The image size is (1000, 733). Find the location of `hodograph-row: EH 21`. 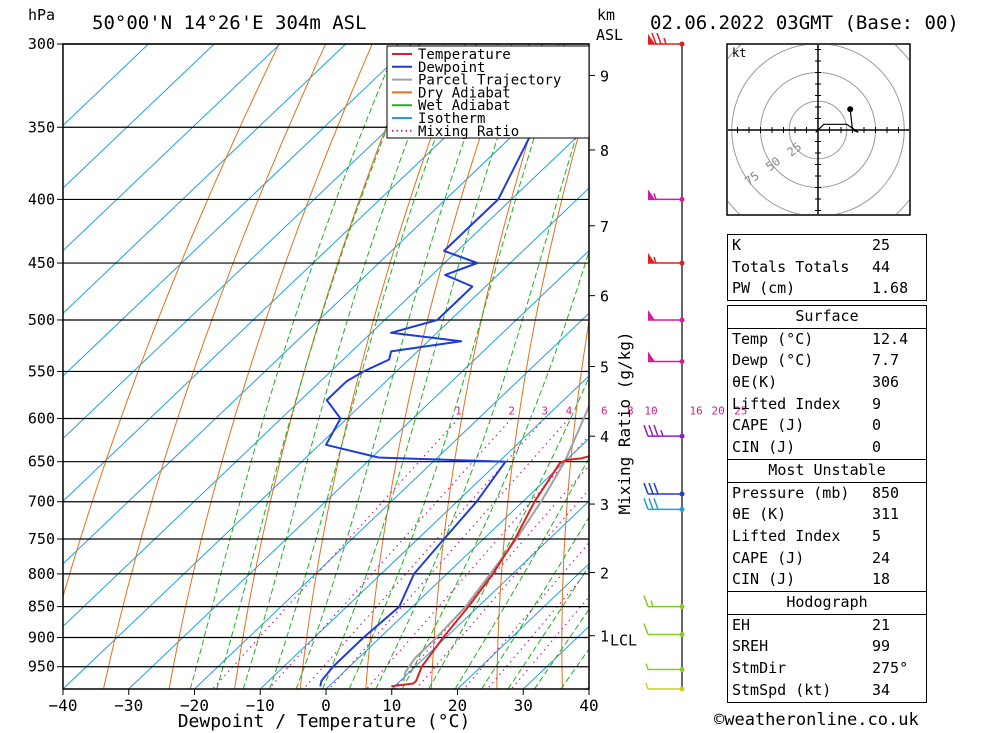

hodograph-row: EH 21 is located at coordinates (827, 626).